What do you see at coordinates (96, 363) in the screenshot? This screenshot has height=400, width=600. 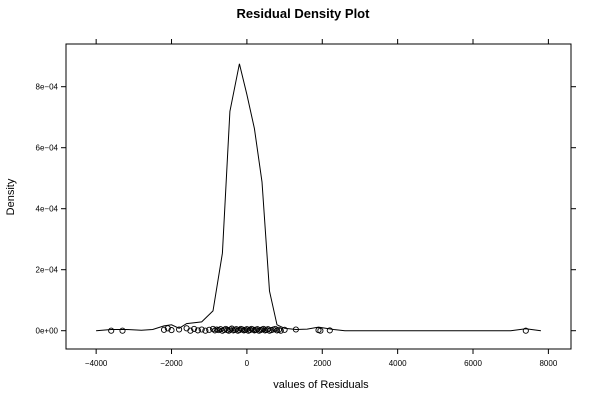 I see `x-tick-label: −4000` at bounding box center [96, 363].